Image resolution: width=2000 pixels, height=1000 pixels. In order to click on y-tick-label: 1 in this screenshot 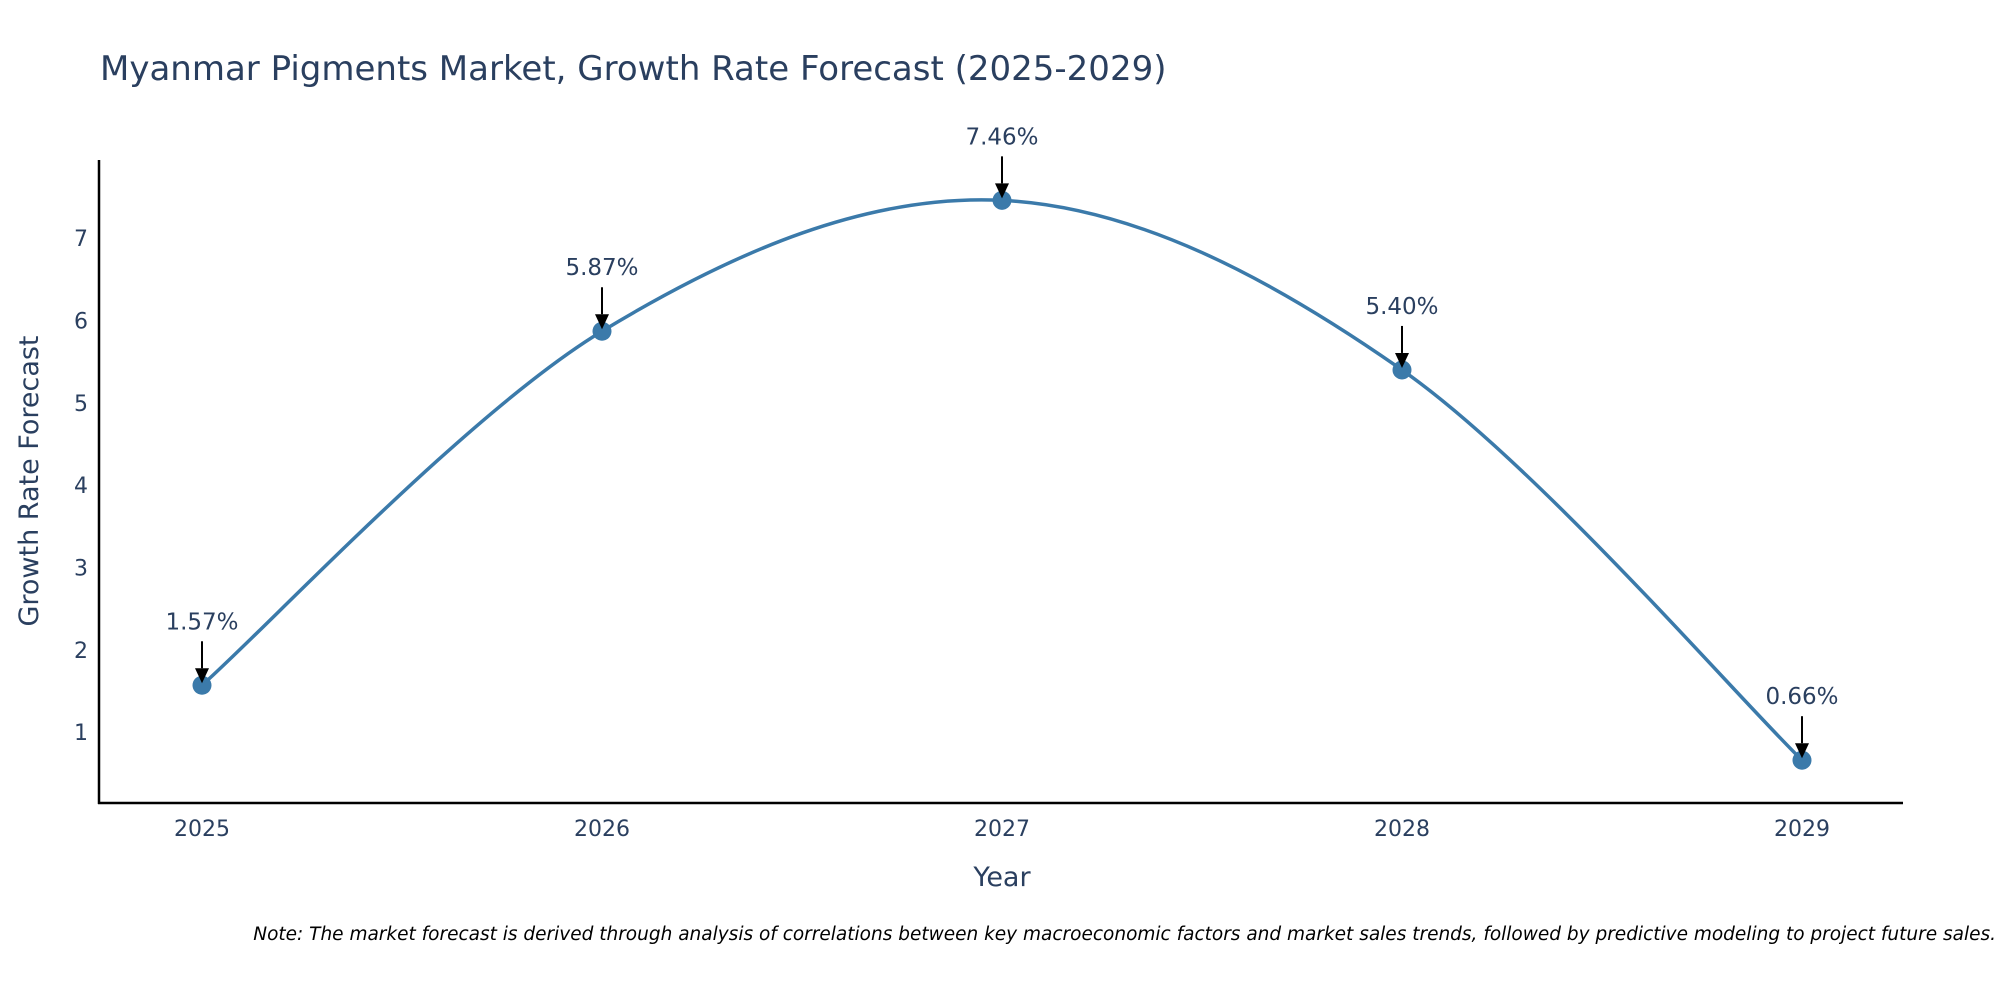, I will do `click(81, 733)`.